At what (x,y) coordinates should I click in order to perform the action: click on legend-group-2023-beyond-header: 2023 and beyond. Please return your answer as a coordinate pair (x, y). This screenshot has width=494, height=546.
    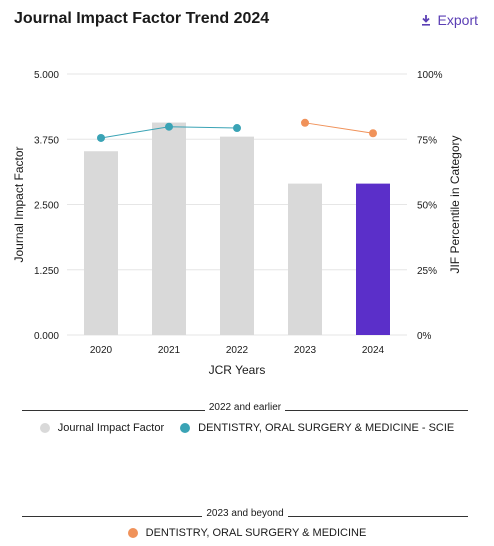
    Looking at the image, I should click on (245, 513).